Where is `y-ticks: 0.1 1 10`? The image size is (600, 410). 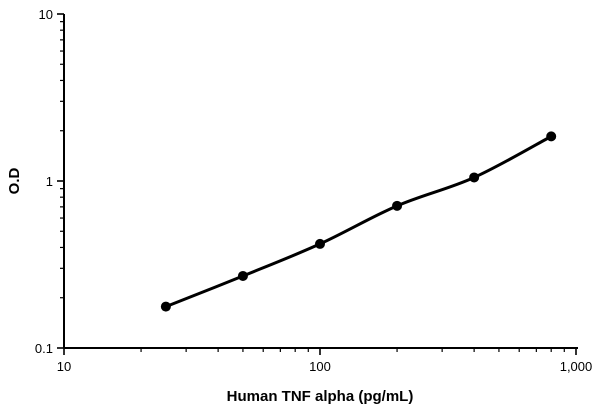 y-ticks: 0.1 1 10 is located at coordinates (49, 181).